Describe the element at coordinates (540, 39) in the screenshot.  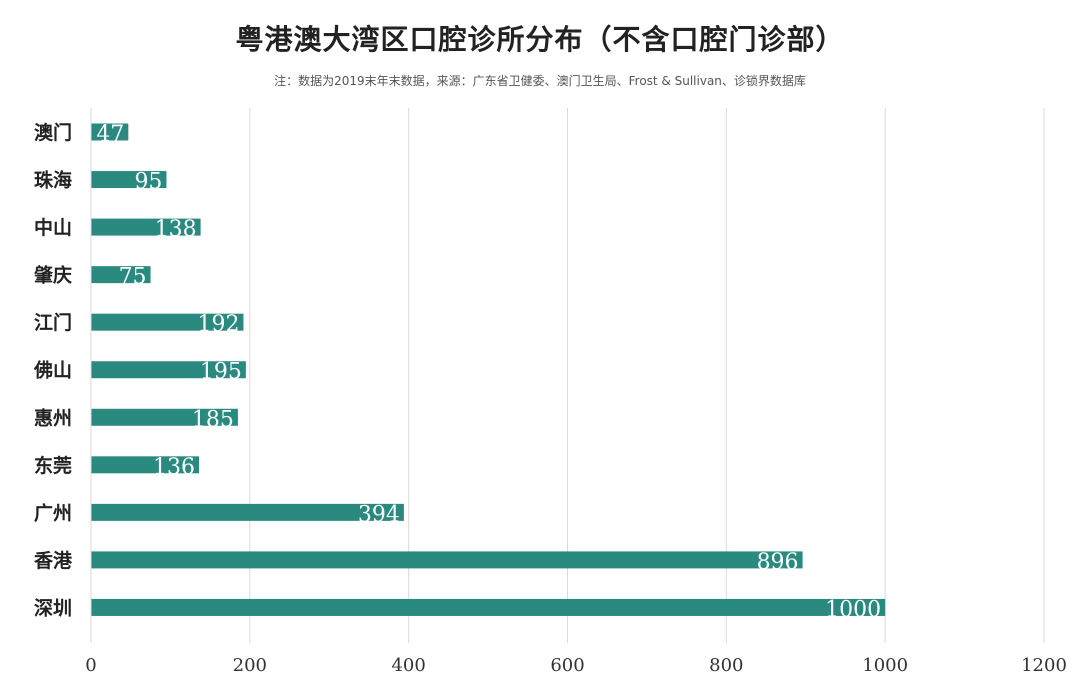
I see `chart-title: 粤港澳大湾区口腔诊所分布（不含口腔门诊部）` at that location.